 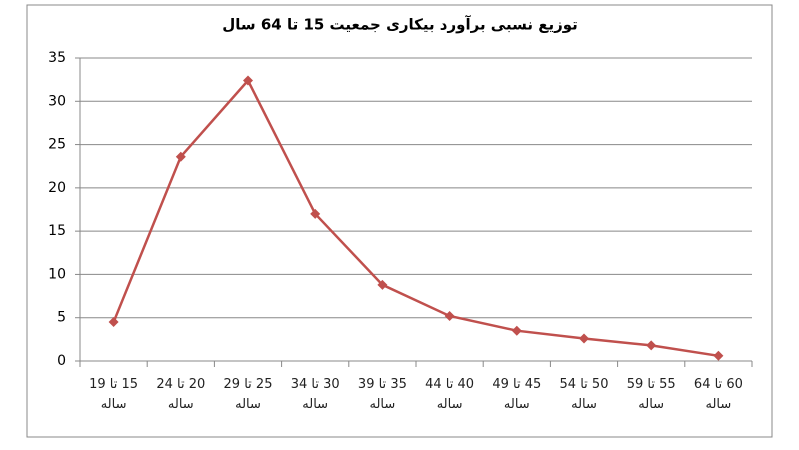 I want to click on x-tick-label: 45 تا 49 ساله, so click(x=517, y=394).